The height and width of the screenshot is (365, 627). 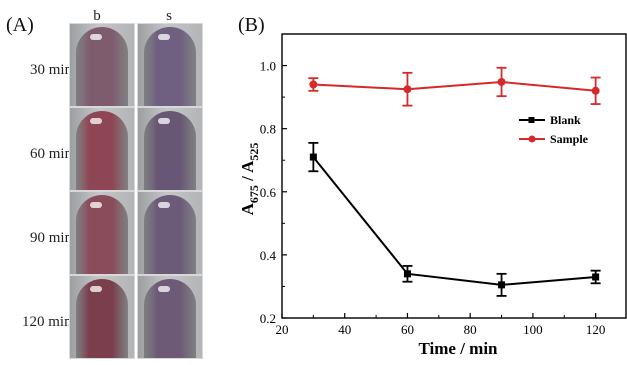 I want to click on legend-label-blank: Blank, so click(x=565, y=120).